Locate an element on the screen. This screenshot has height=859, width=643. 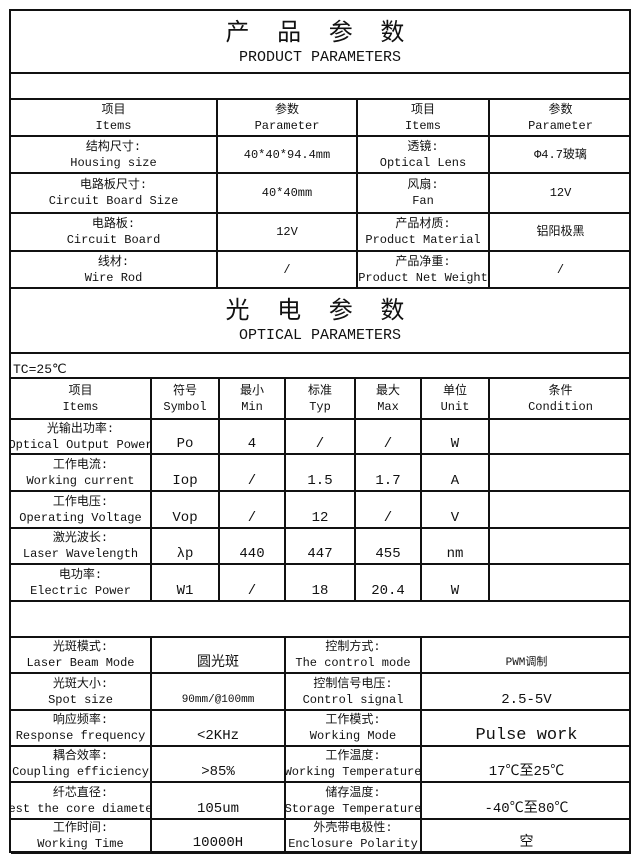
value-cell: A is located at coordinates (456, 473).